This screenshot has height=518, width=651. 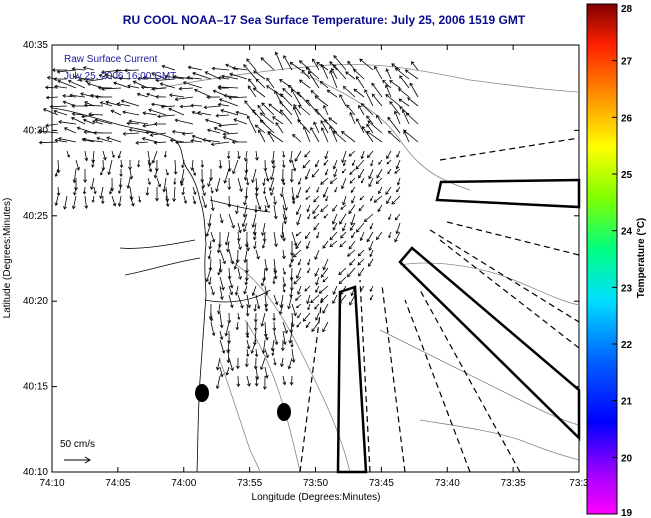 What do you see at coordinates (627, 118) in the screenshot?
I see `colorbar-tick-label: 26` at bounding box center [627, 118].